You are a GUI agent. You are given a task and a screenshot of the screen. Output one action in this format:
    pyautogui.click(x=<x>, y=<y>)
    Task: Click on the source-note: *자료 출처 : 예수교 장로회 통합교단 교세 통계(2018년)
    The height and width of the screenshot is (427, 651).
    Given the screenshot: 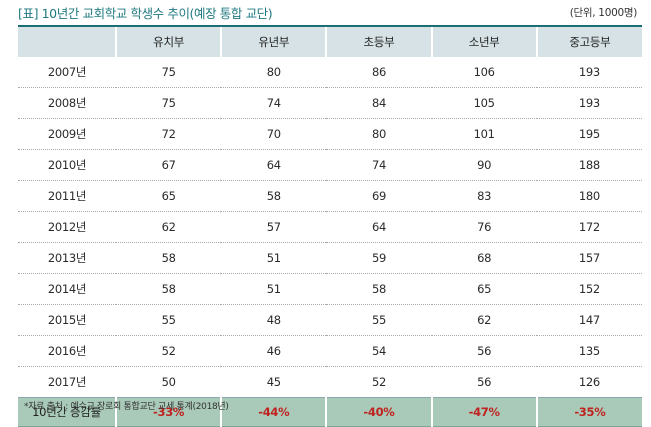 What is the action you would take?
    pyautogui.click(x=126, y=407)
    